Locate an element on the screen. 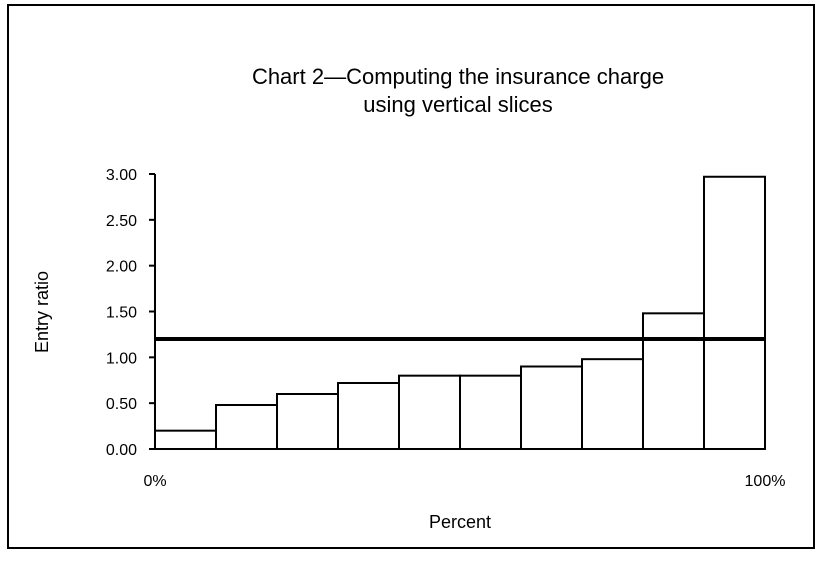  y-tick-label: 2.50 is located at coordinates (121, 221).